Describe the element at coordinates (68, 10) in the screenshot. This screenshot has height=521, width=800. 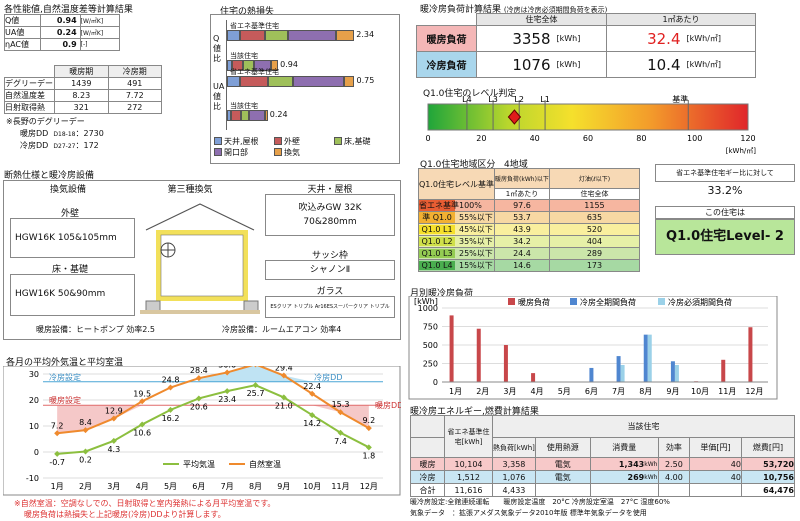
I see `perf-title: 各性能値,自然温度差等計算結果` at that location.